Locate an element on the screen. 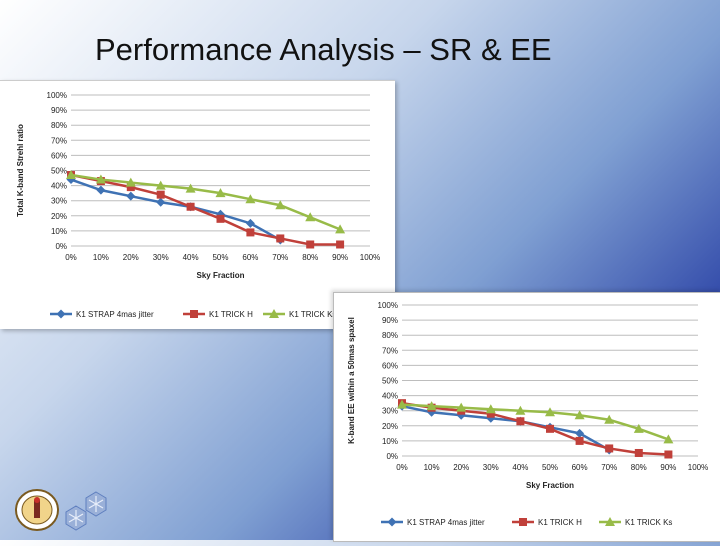 This screenshot has width=720, height=546. strehl-y-tick-label: 10% is located at coordinates (59, 231).